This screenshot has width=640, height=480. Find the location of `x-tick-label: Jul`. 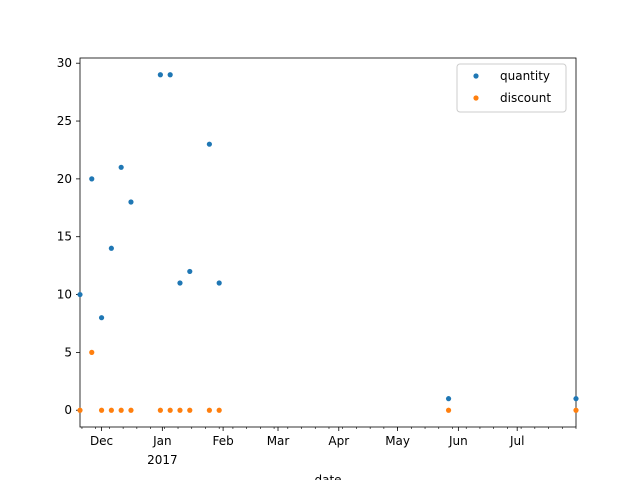

x-tick-label: Jul is located at coordinates (516, 441).